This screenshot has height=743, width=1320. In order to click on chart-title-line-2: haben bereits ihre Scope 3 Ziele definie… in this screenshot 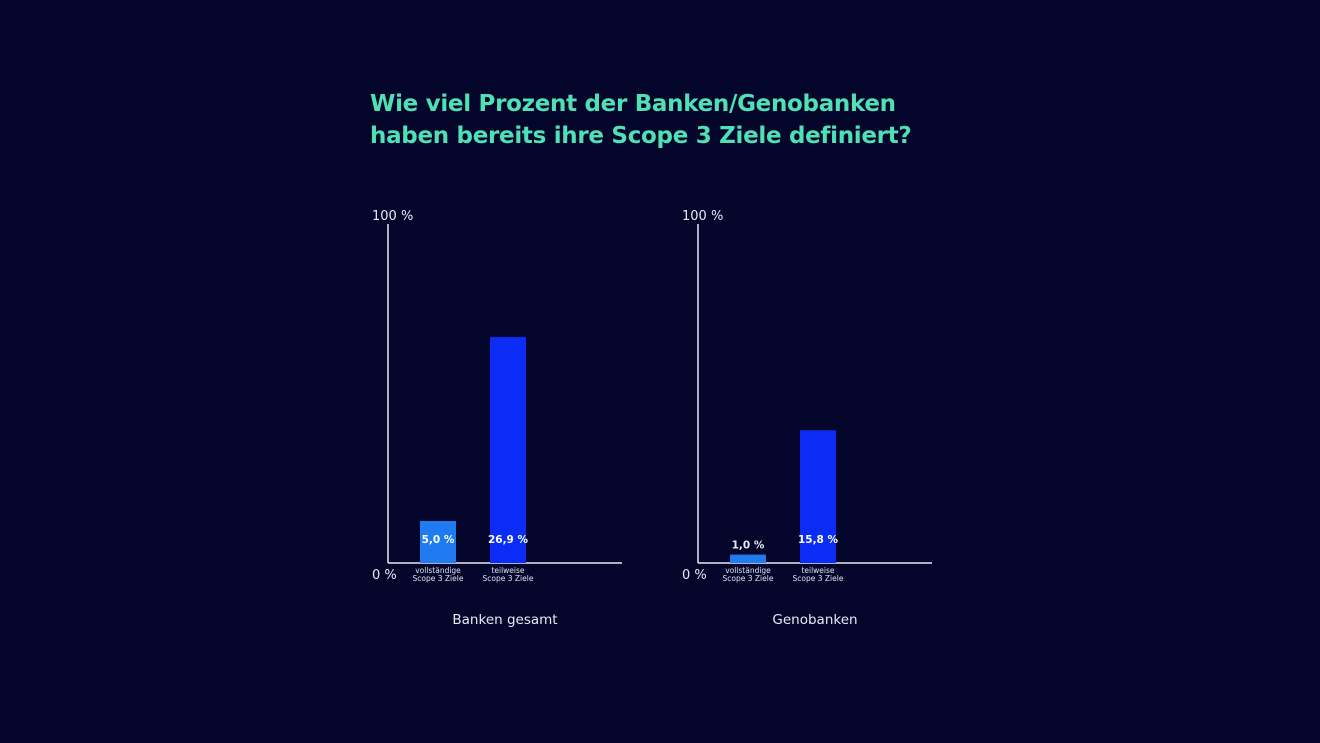, I will do `click(641, 136)`.